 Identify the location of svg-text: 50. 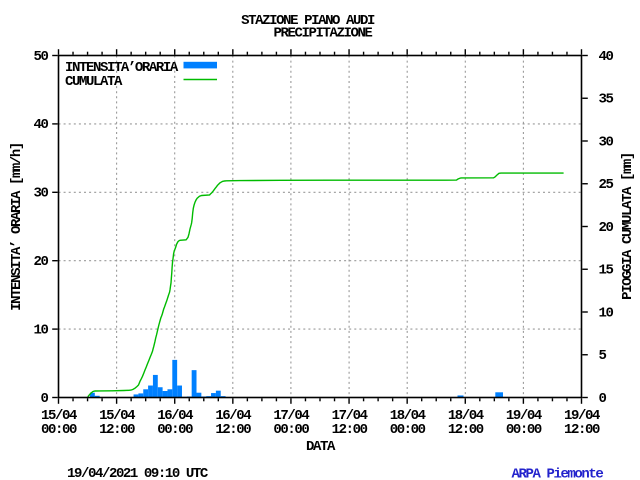
(41, 57).